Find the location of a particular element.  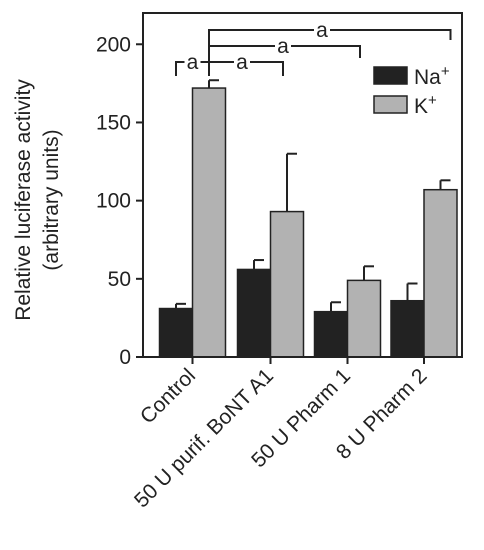

legend-swatch-k is located at coordinates (390, 104).